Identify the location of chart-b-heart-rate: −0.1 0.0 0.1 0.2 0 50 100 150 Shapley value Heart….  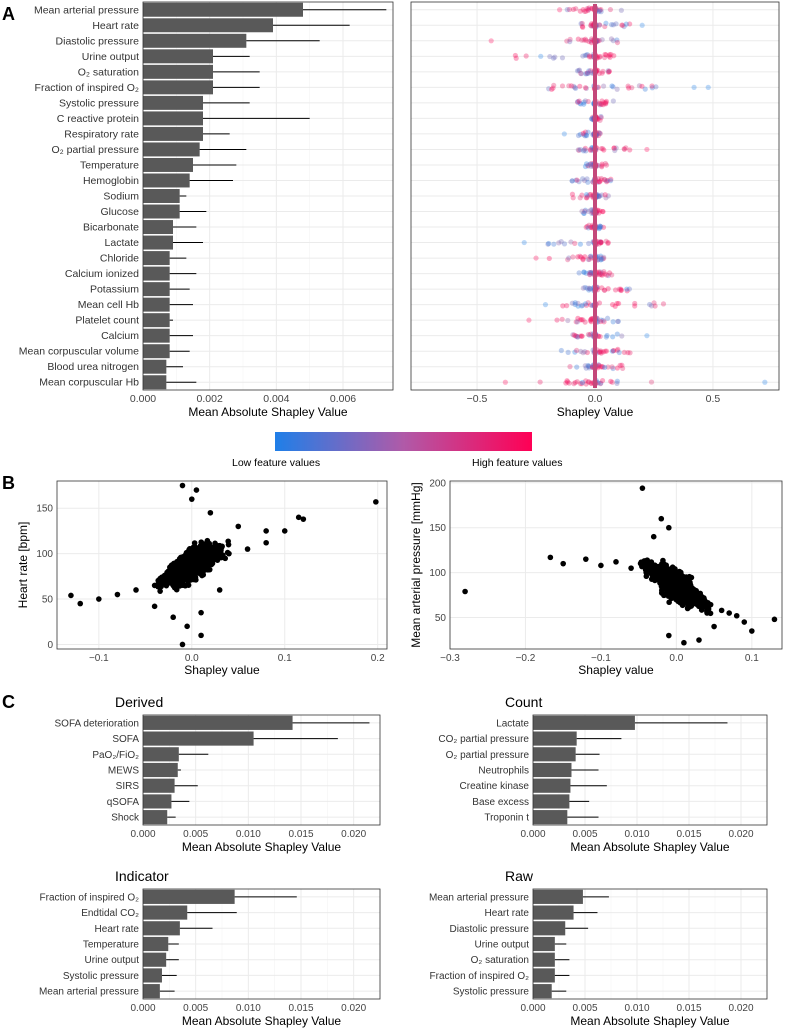
(202, 578).